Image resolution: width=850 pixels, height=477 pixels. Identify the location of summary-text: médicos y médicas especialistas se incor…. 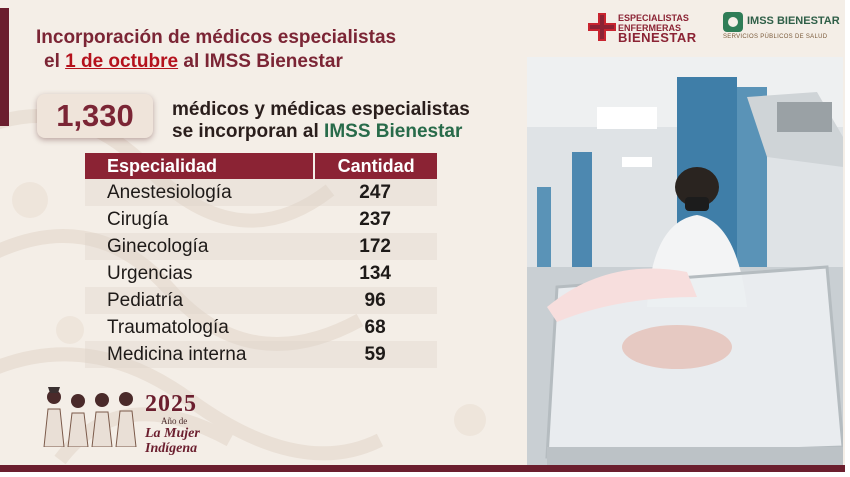
(321, 120).